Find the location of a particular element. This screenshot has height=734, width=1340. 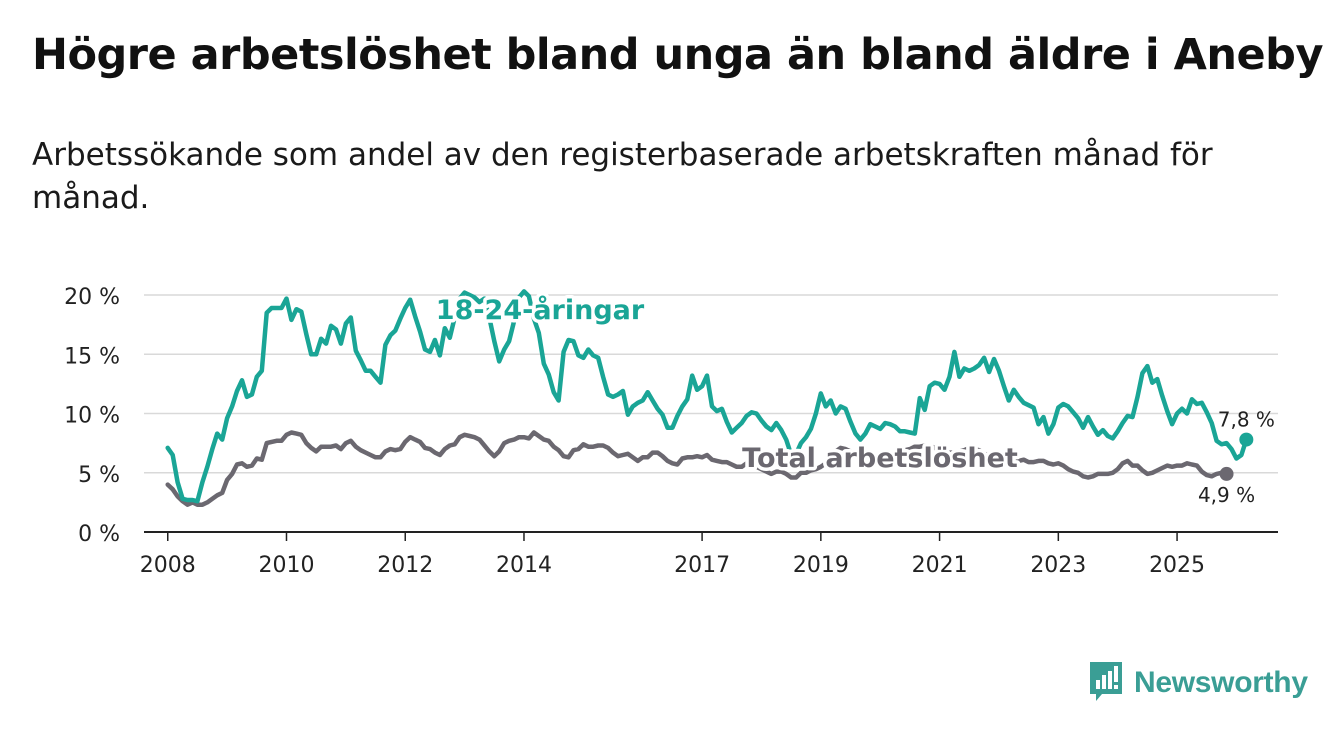

end-dot-youth is located at coordinates (1246, 439).